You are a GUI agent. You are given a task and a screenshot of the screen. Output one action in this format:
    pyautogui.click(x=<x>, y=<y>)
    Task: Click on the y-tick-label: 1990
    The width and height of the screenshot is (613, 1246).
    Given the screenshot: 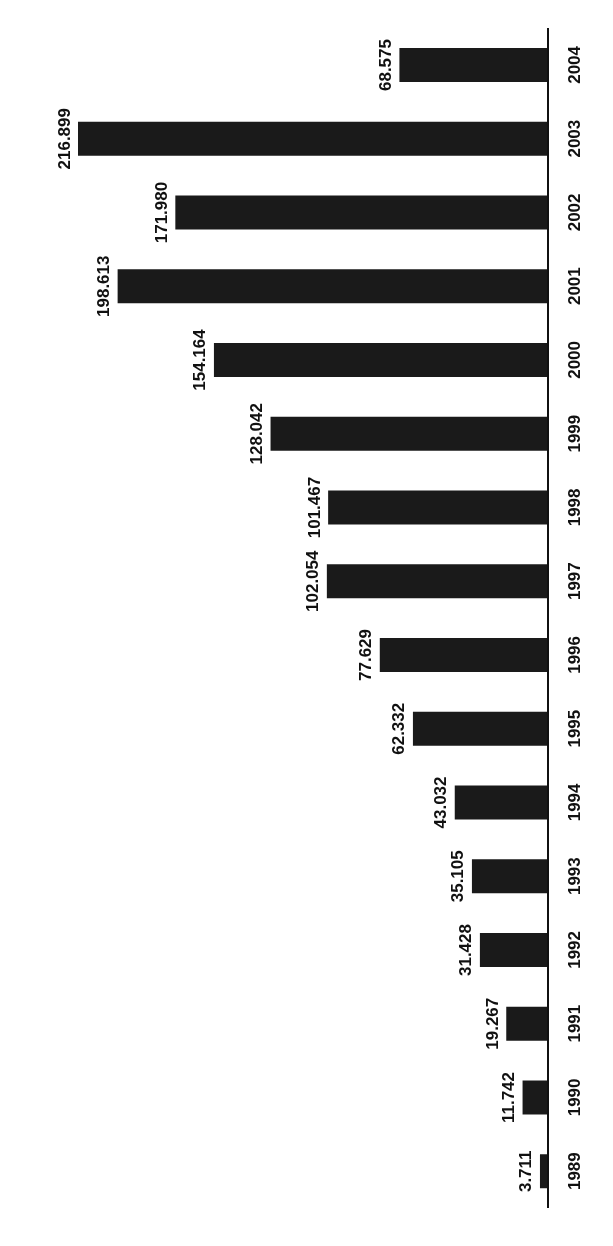 What is the action you would take?
    pyautogui.click(x=574, y=1097)
    